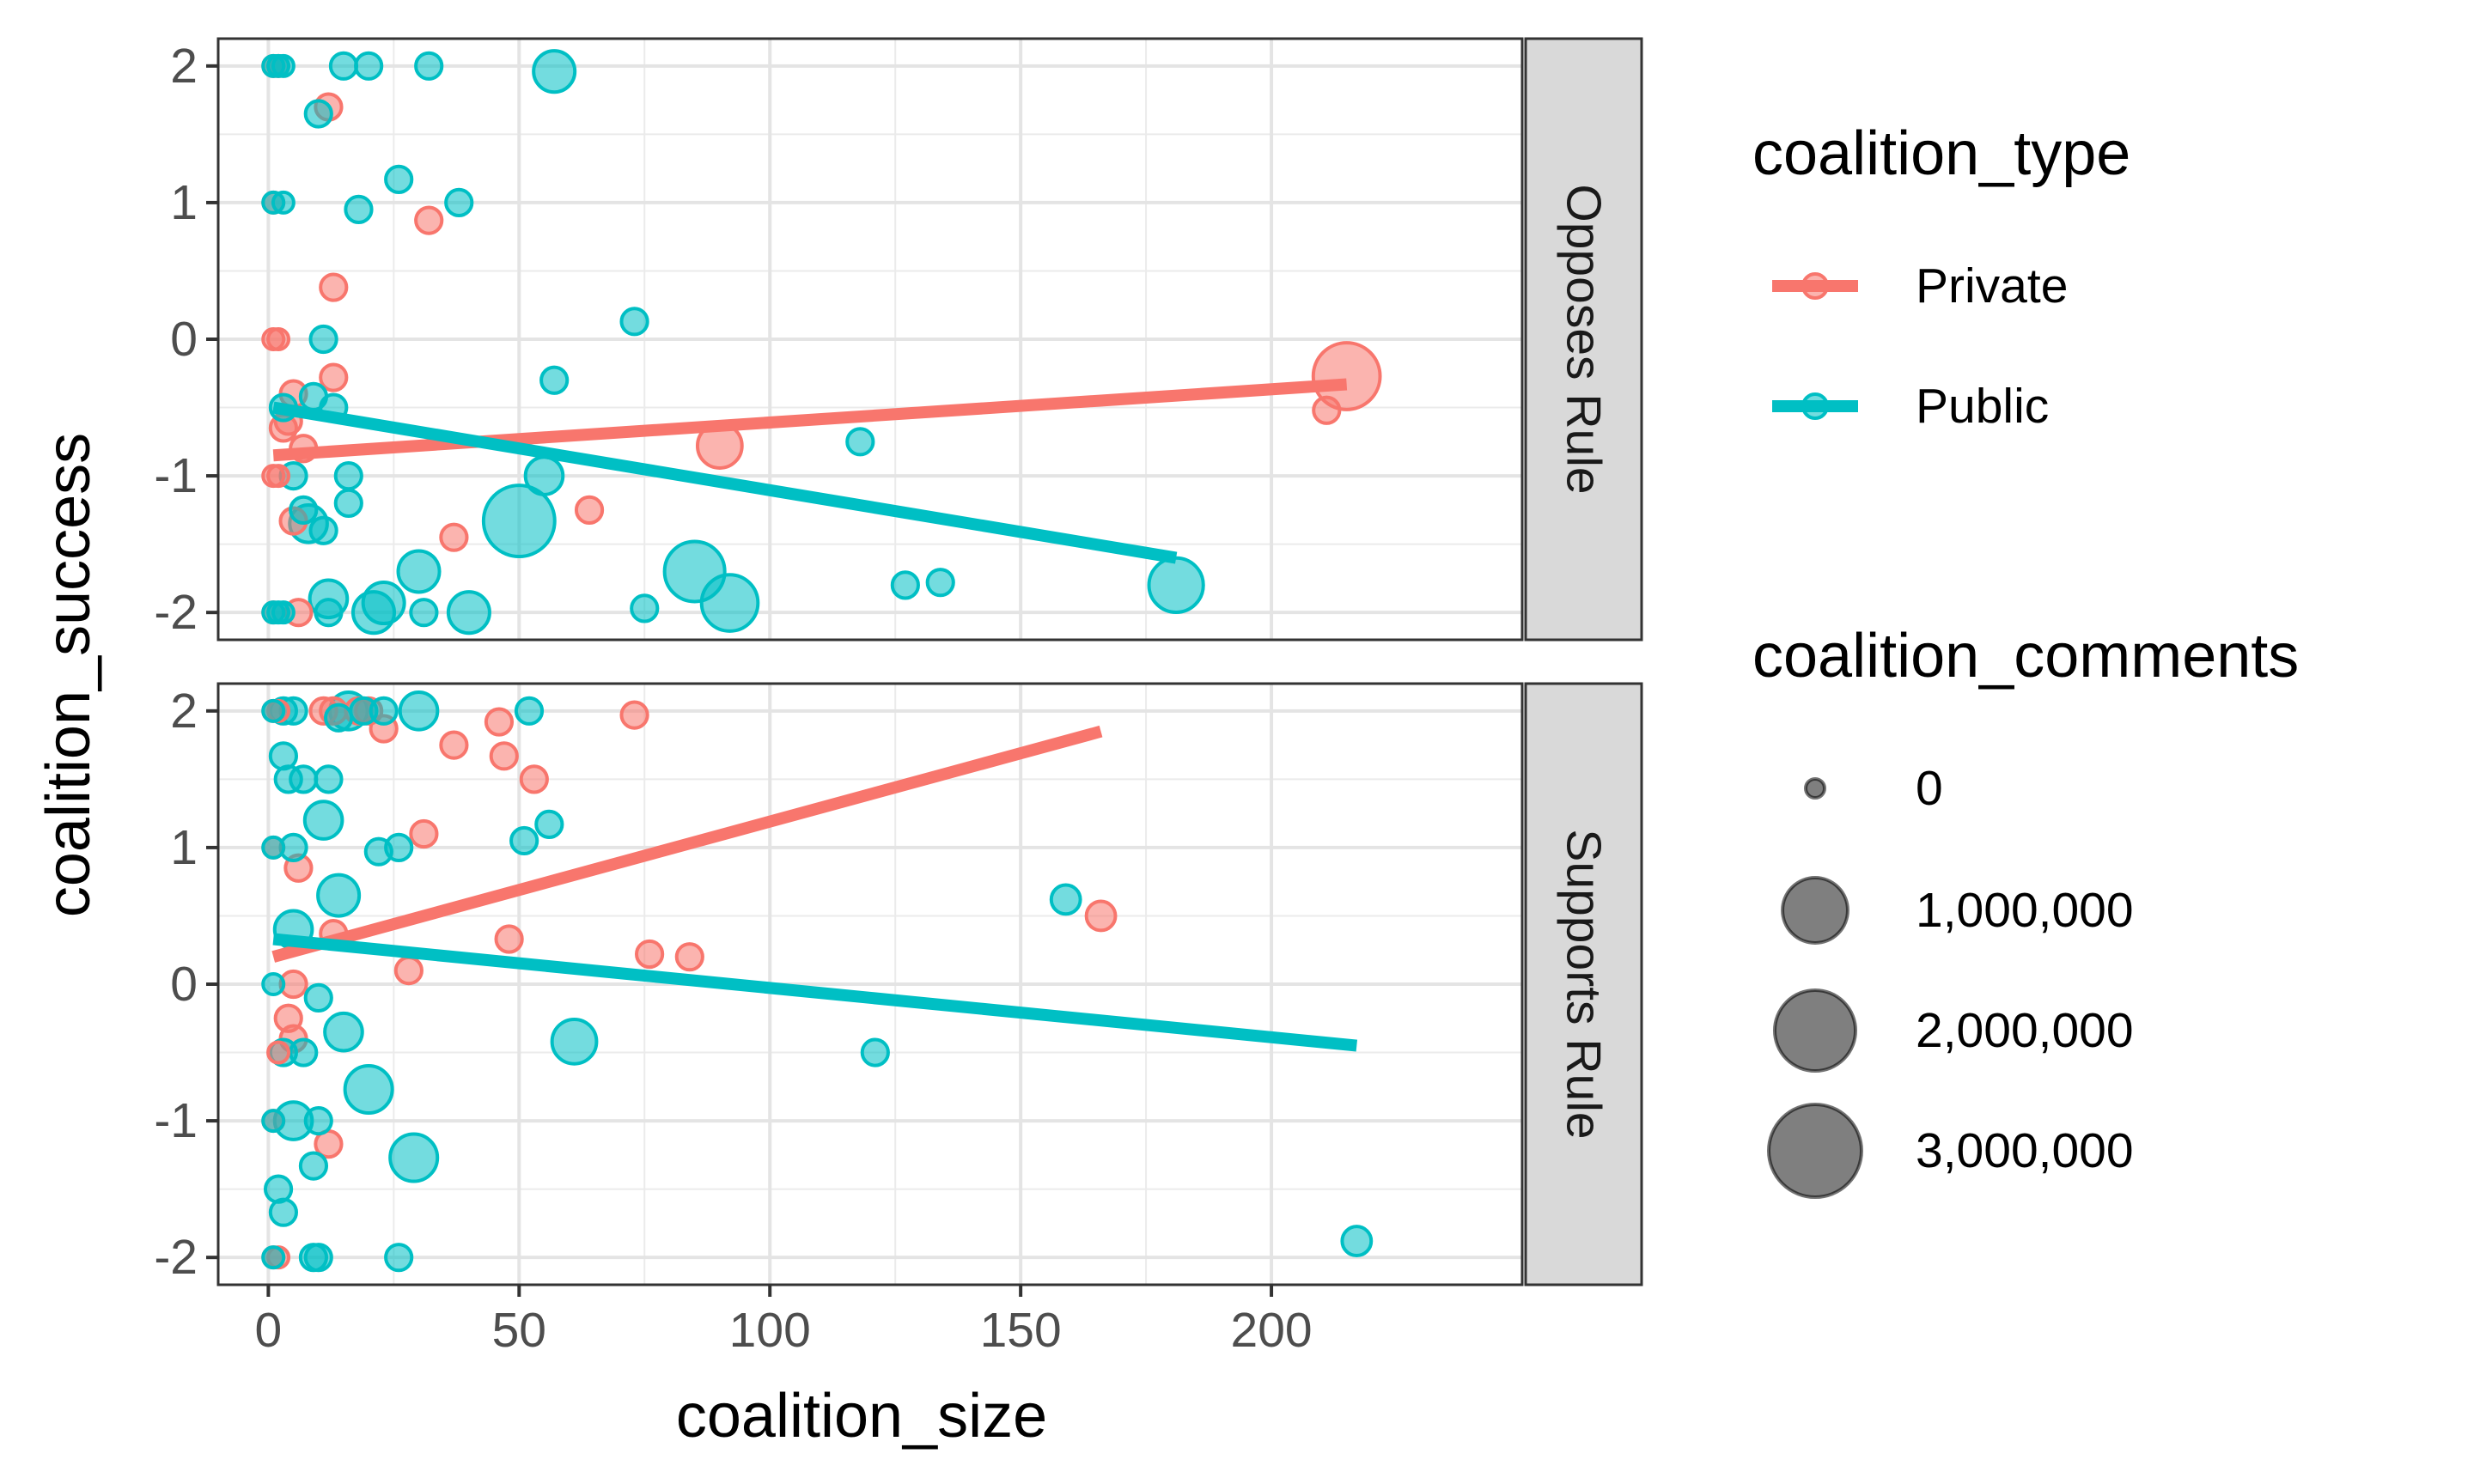 Image resolution: width=2474 pixels, height=1484 pixels. What do you see at coordinates (1272, 1330) in the screenshot?
I see `x-tick-label: 200` at bounding box center [1272, 1330].